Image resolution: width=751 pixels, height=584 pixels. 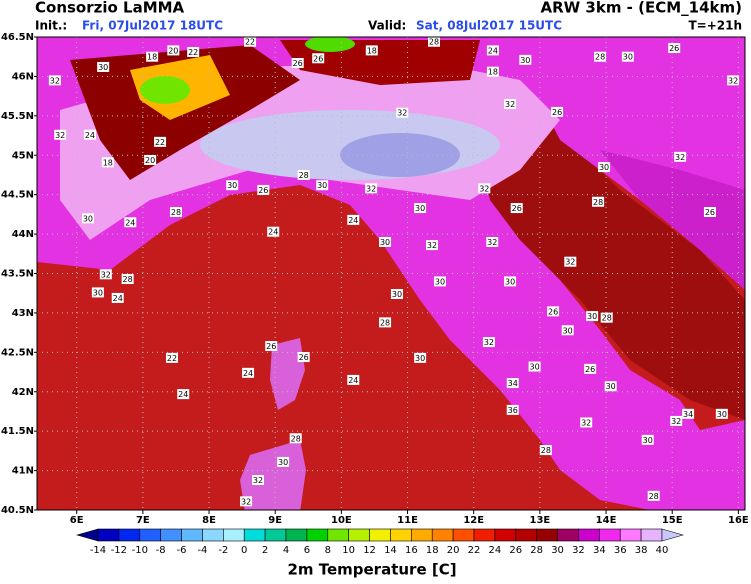 I want to click on colorbar-label: 34, so click(x=599, y=550).